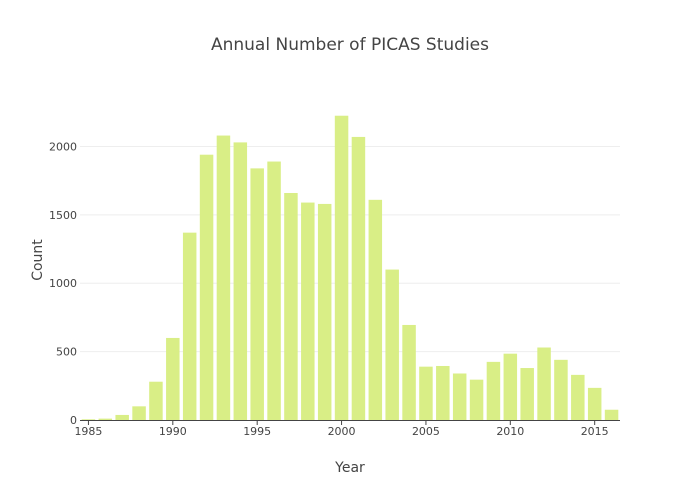  Describe the element at coordinates (139, 413) in the screenshot. I see `bar-1988` at that location.